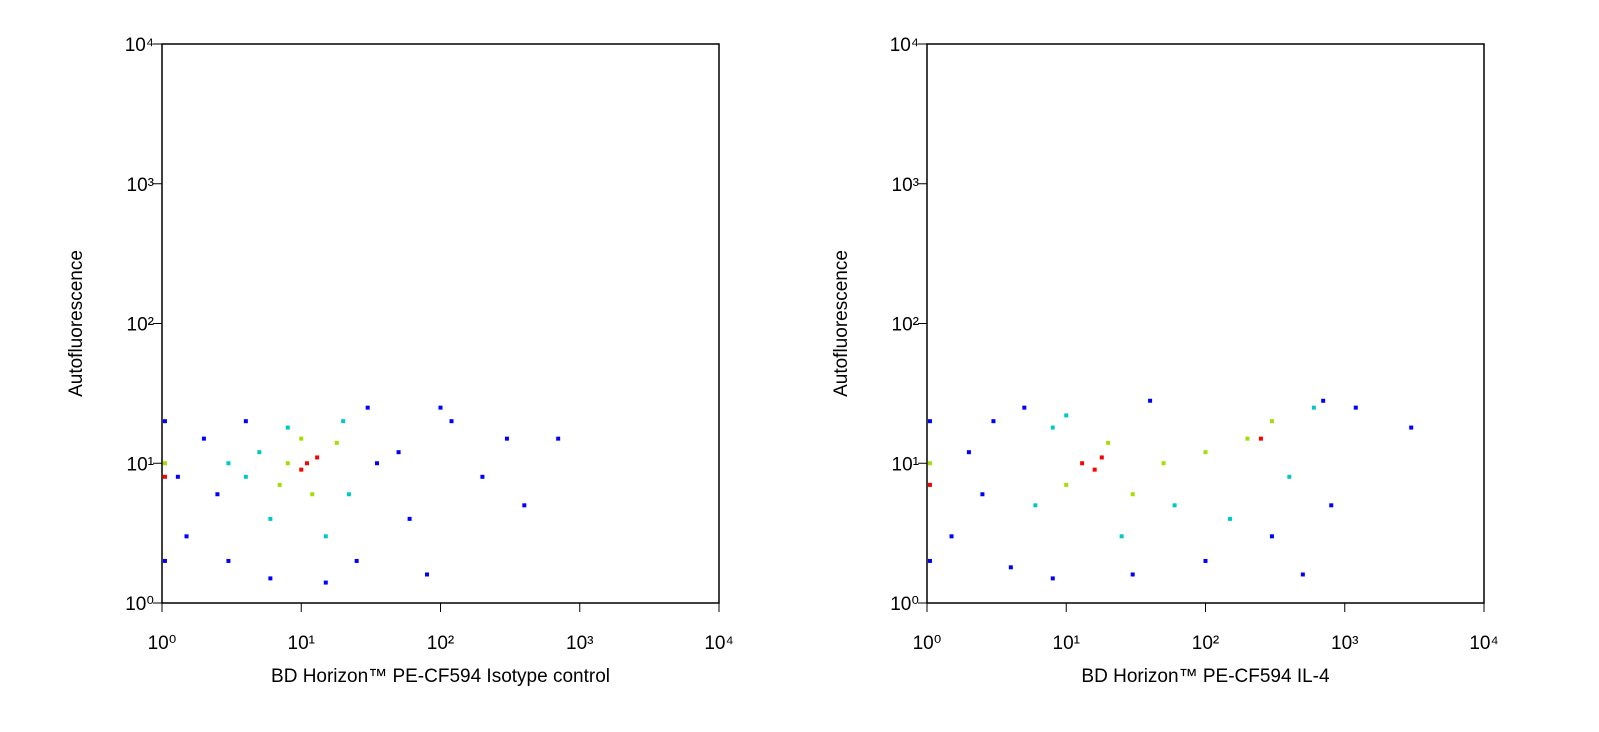  What do you see at coordinates (718, 643) in the screenshot?
I see `x-tick-label: 10⁴` at bounding box center [718, 643].